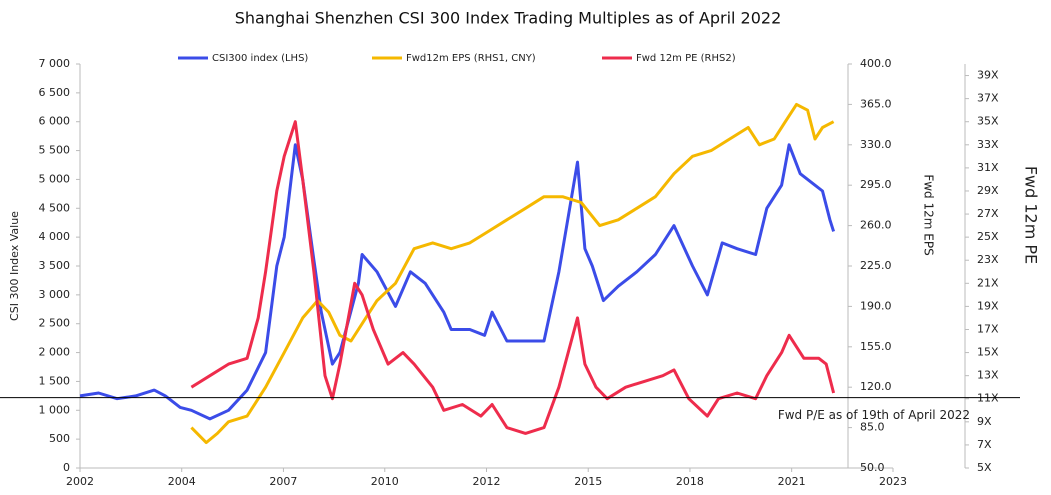 The height and width of the screenshot is (495, 1051). Describe the element at coordinates (876, 144) in the screenshot. I see `y2-tick-label: 330.0` at that location.